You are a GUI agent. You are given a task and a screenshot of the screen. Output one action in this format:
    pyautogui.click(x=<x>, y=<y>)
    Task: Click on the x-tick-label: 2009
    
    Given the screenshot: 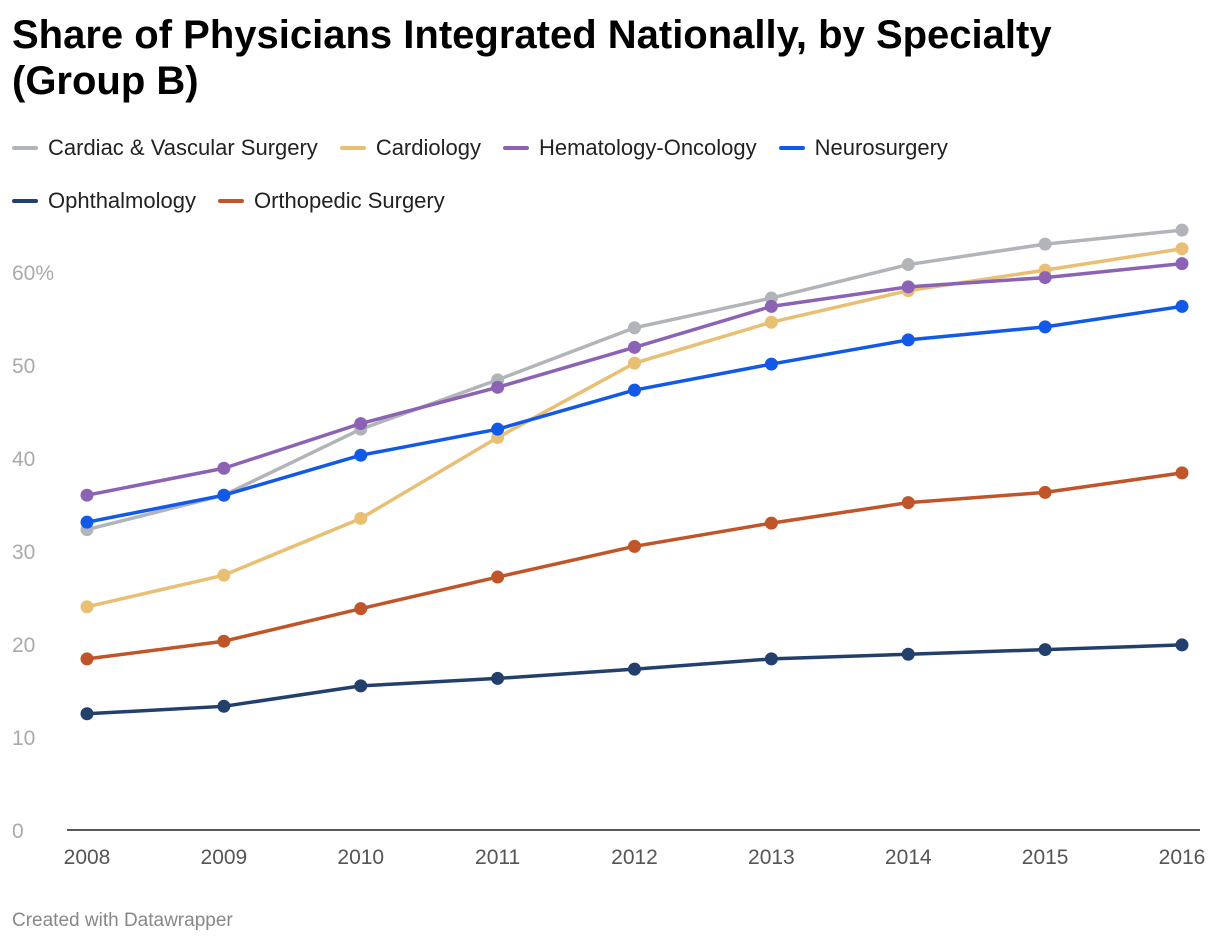 What is the action you would take?
    pyautogui.click(x=224, y=857)
    